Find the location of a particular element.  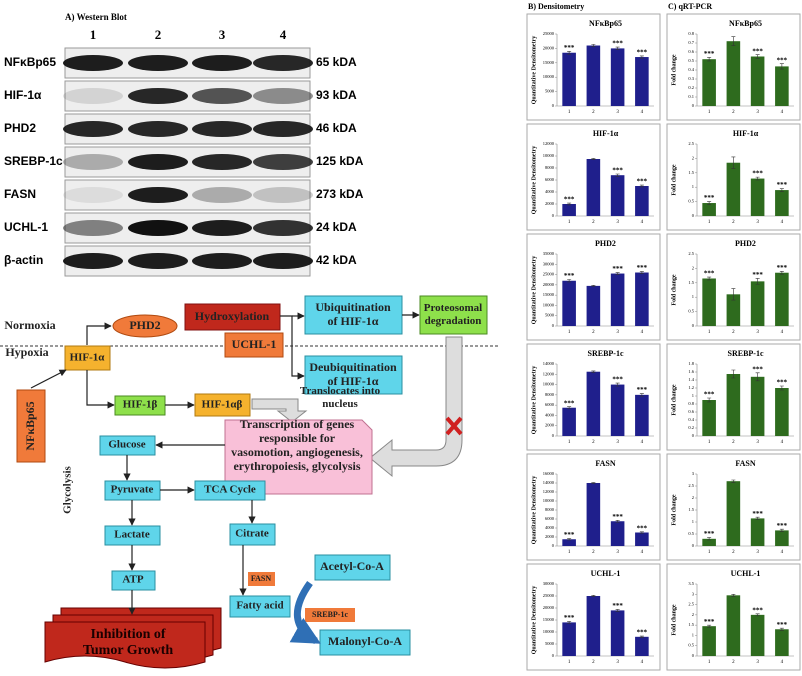

protein-label: SREBP-1c is located at coordinates (33, 161).